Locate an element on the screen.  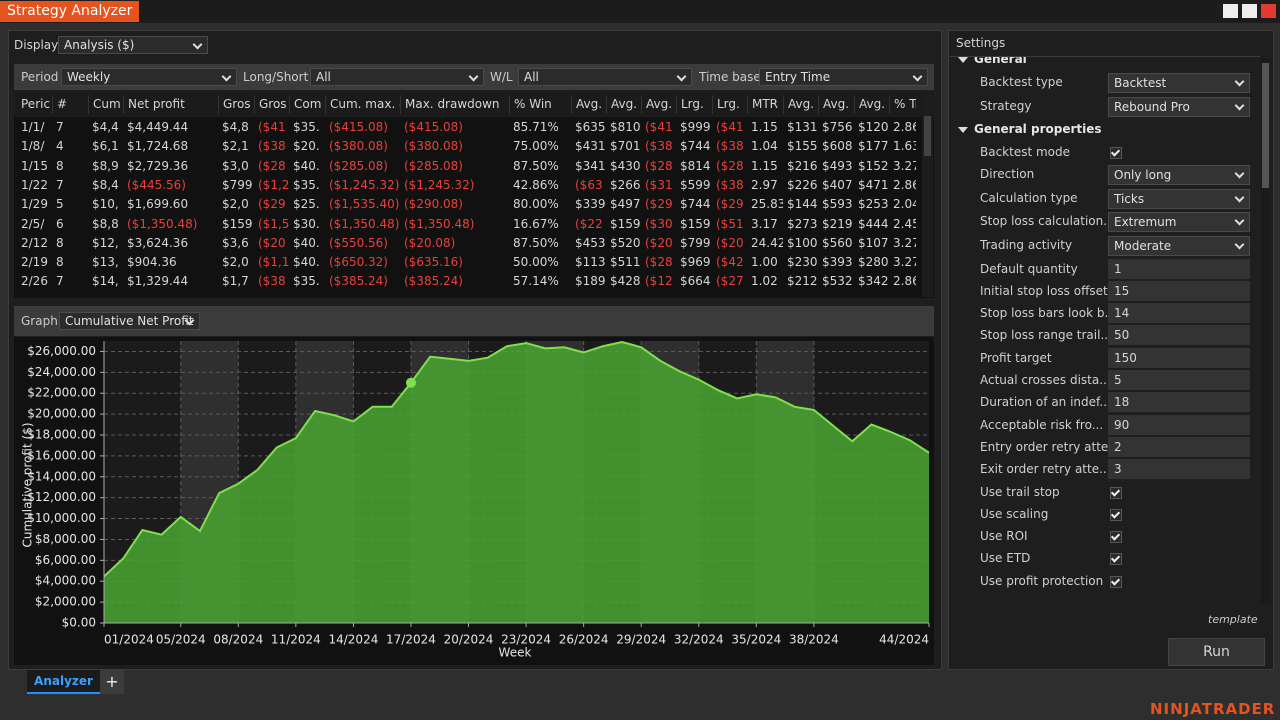
add-tab: + is located at coordinates (112, 682).